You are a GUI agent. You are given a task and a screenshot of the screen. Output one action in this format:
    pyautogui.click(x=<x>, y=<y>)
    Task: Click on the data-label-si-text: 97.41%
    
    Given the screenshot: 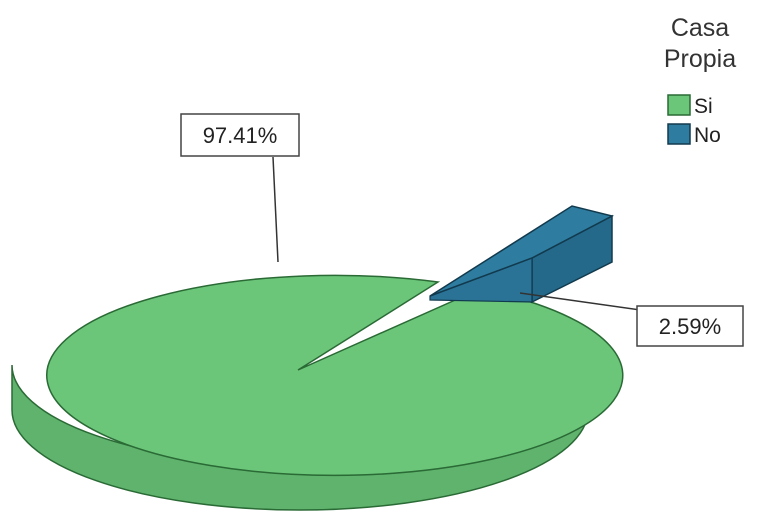 What is the action you would take?
    pyautogui.click(x=240, y=135)
    